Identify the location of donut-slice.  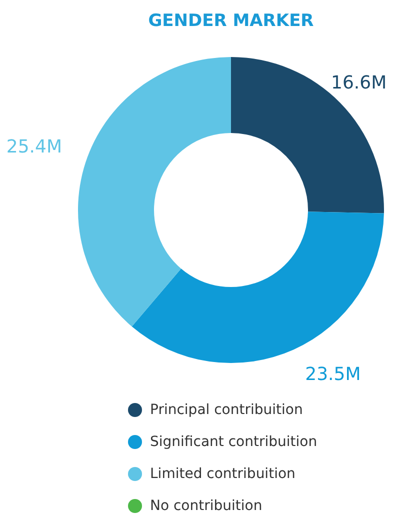
(307, 135).